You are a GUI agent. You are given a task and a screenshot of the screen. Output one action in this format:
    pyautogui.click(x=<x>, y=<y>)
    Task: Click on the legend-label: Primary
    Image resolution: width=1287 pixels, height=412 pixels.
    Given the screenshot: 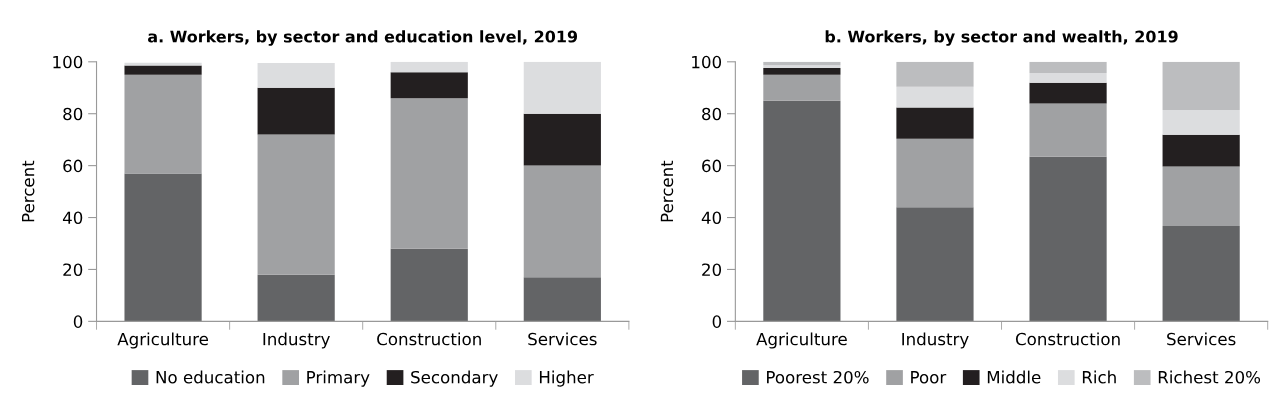 What is the action you would take?
    pyautogui.click(x=338, y=378)
    